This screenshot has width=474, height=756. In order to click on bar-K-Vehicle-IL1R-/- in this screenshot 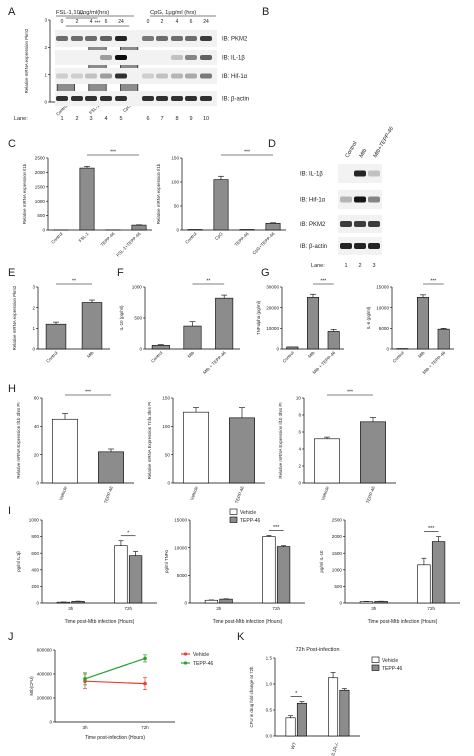, I will do `click(333, 707)`.